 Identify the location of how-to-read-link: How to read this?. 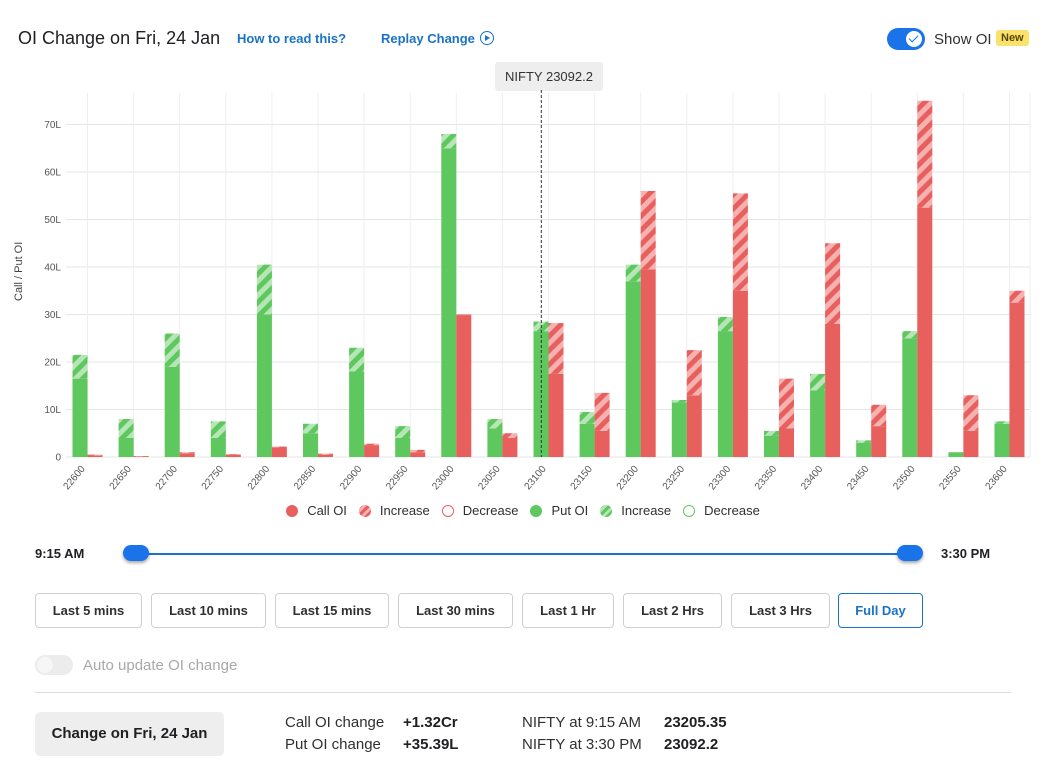
(292, 38).